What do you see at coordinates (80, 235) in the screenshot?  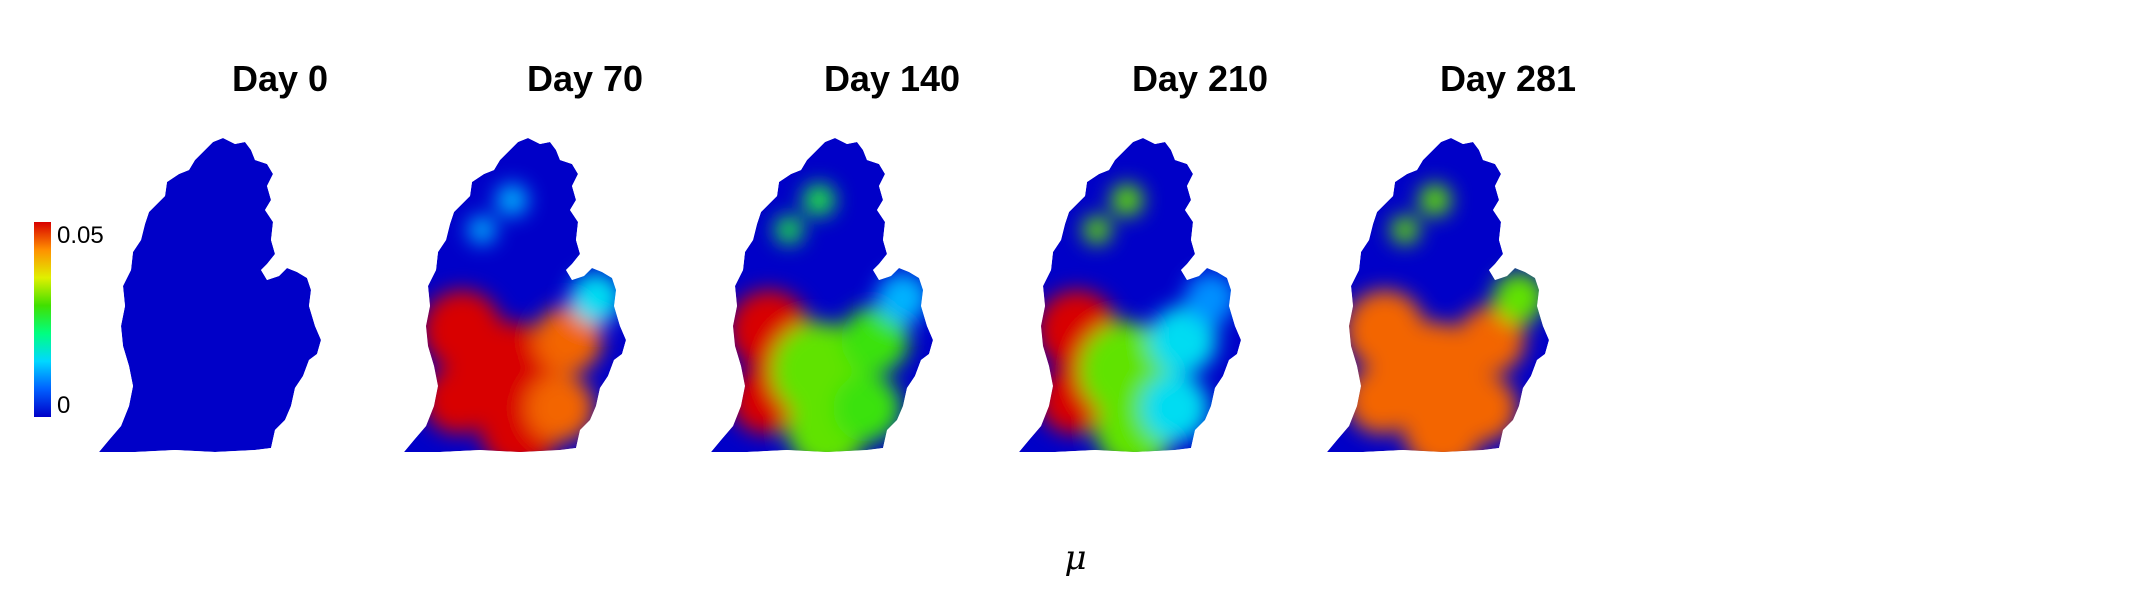 I see `colorbar-max-label: 0.05` at bounding box center [80, 235].